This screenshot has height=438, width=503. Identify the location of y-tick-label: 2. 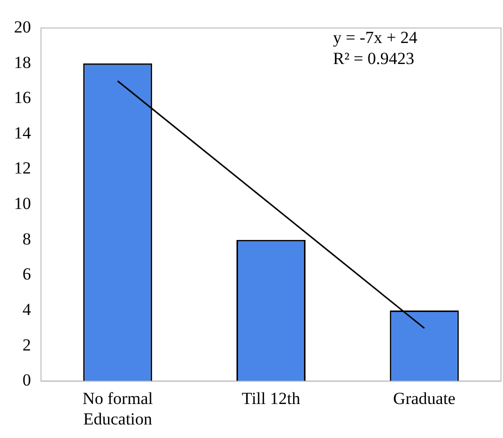
(26, 344).